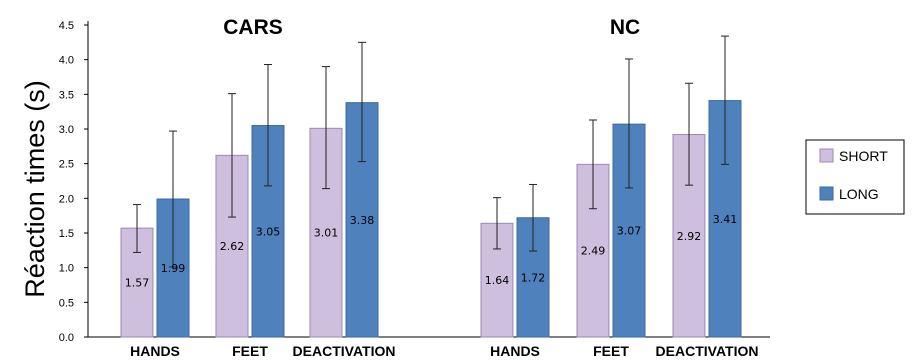 The width and height of the screenshot is (912, 360). I want to click on y-tick-label: 1.0, so click(66, 269).